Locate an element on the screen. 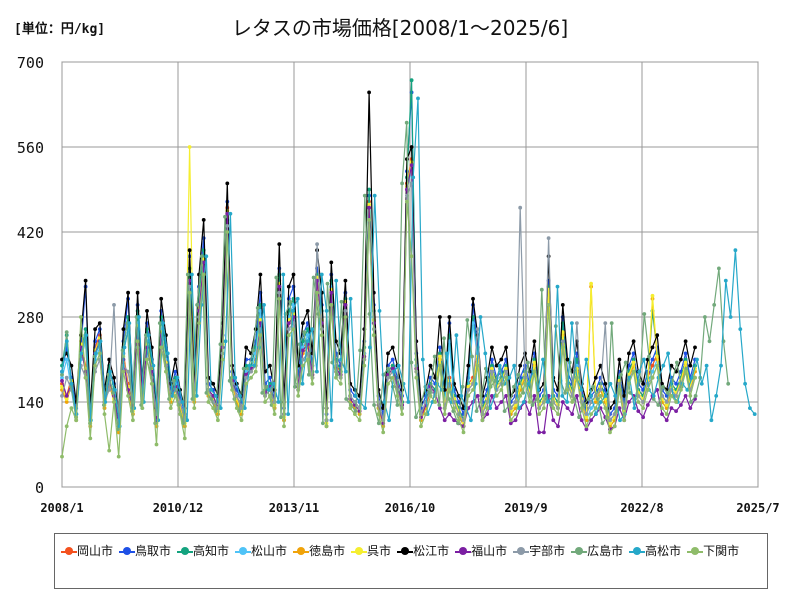 The width and height of the screenshot is (800, 600). legend-item: 広島市 is located at coordinates (597, 551).